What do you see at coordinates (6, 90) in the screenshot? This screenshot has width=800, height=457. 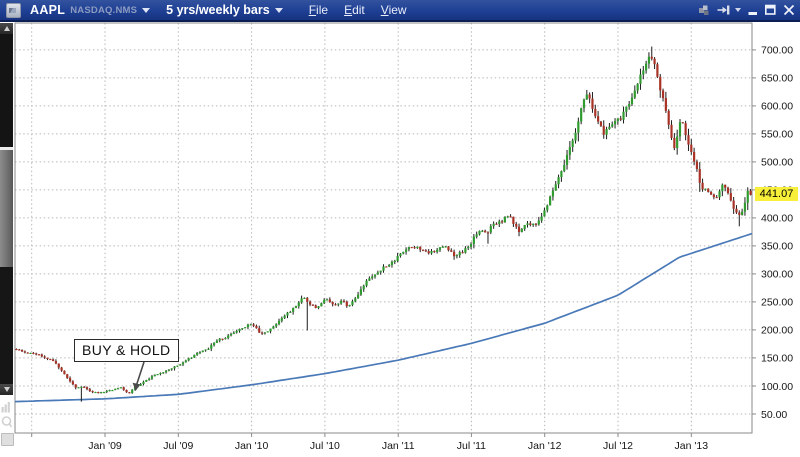 I see `scrollbar-track-upper` at bounding box center [6, 90].